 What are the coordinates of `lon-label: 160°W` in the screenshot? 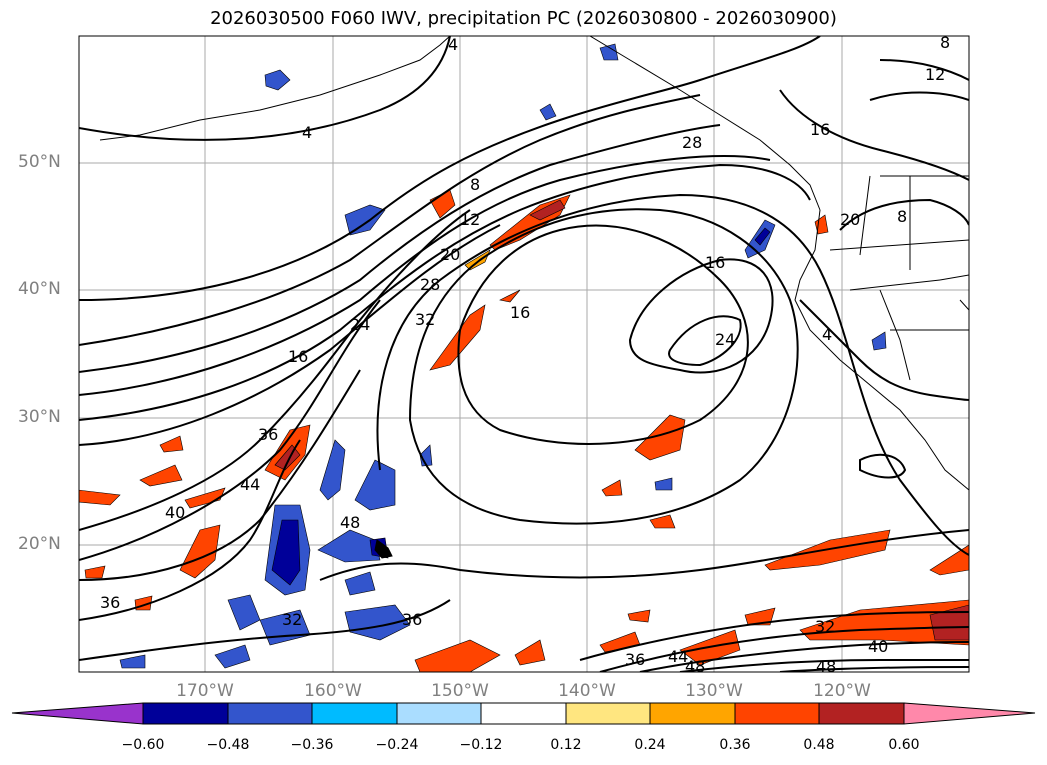 It's located at (333, 691).